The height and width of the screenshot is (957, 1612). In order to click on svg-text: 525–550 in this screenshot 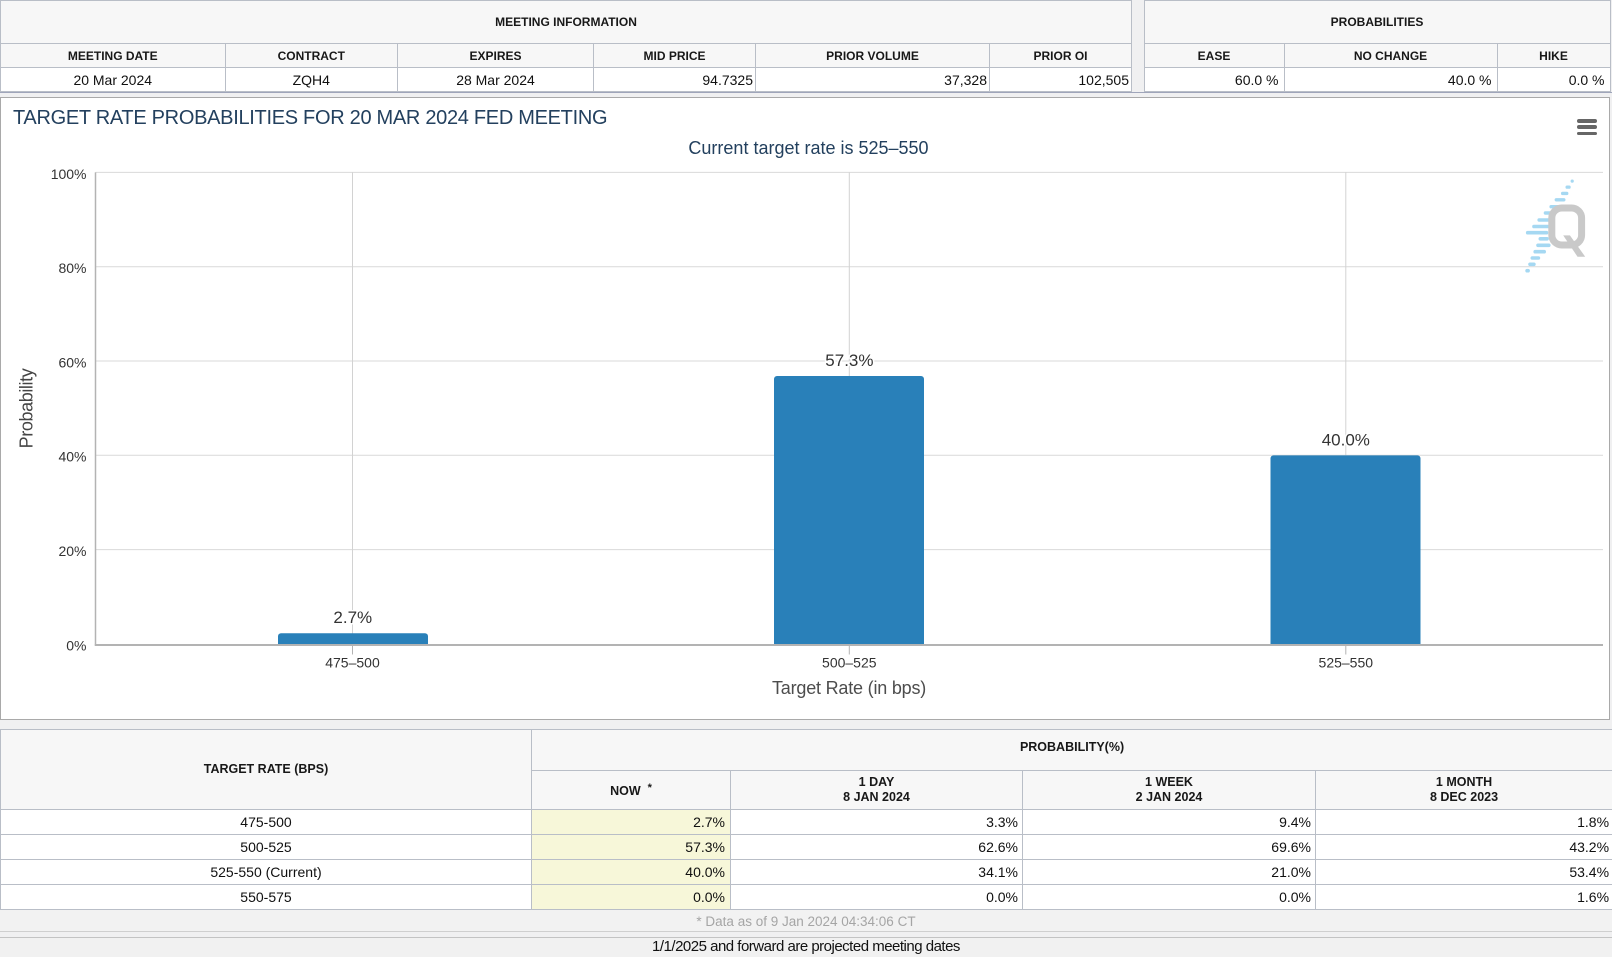, I will do `click(1346, 662)`.